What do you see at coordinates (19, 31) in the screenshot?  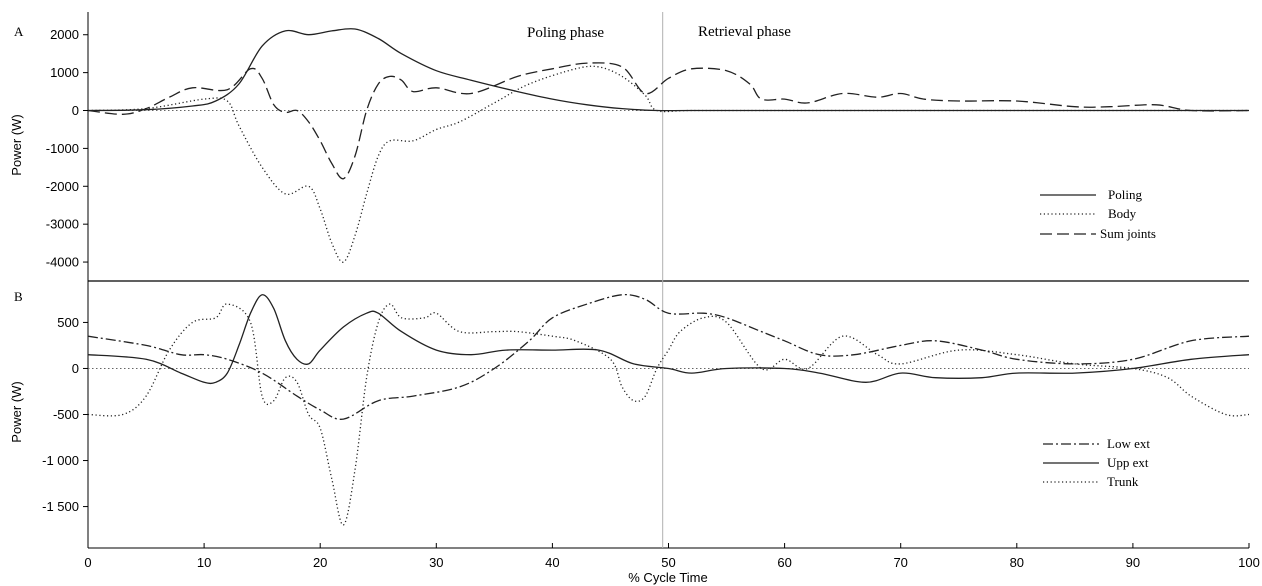 I see `panel-a-letter: A` at bounding box center [19, 31].